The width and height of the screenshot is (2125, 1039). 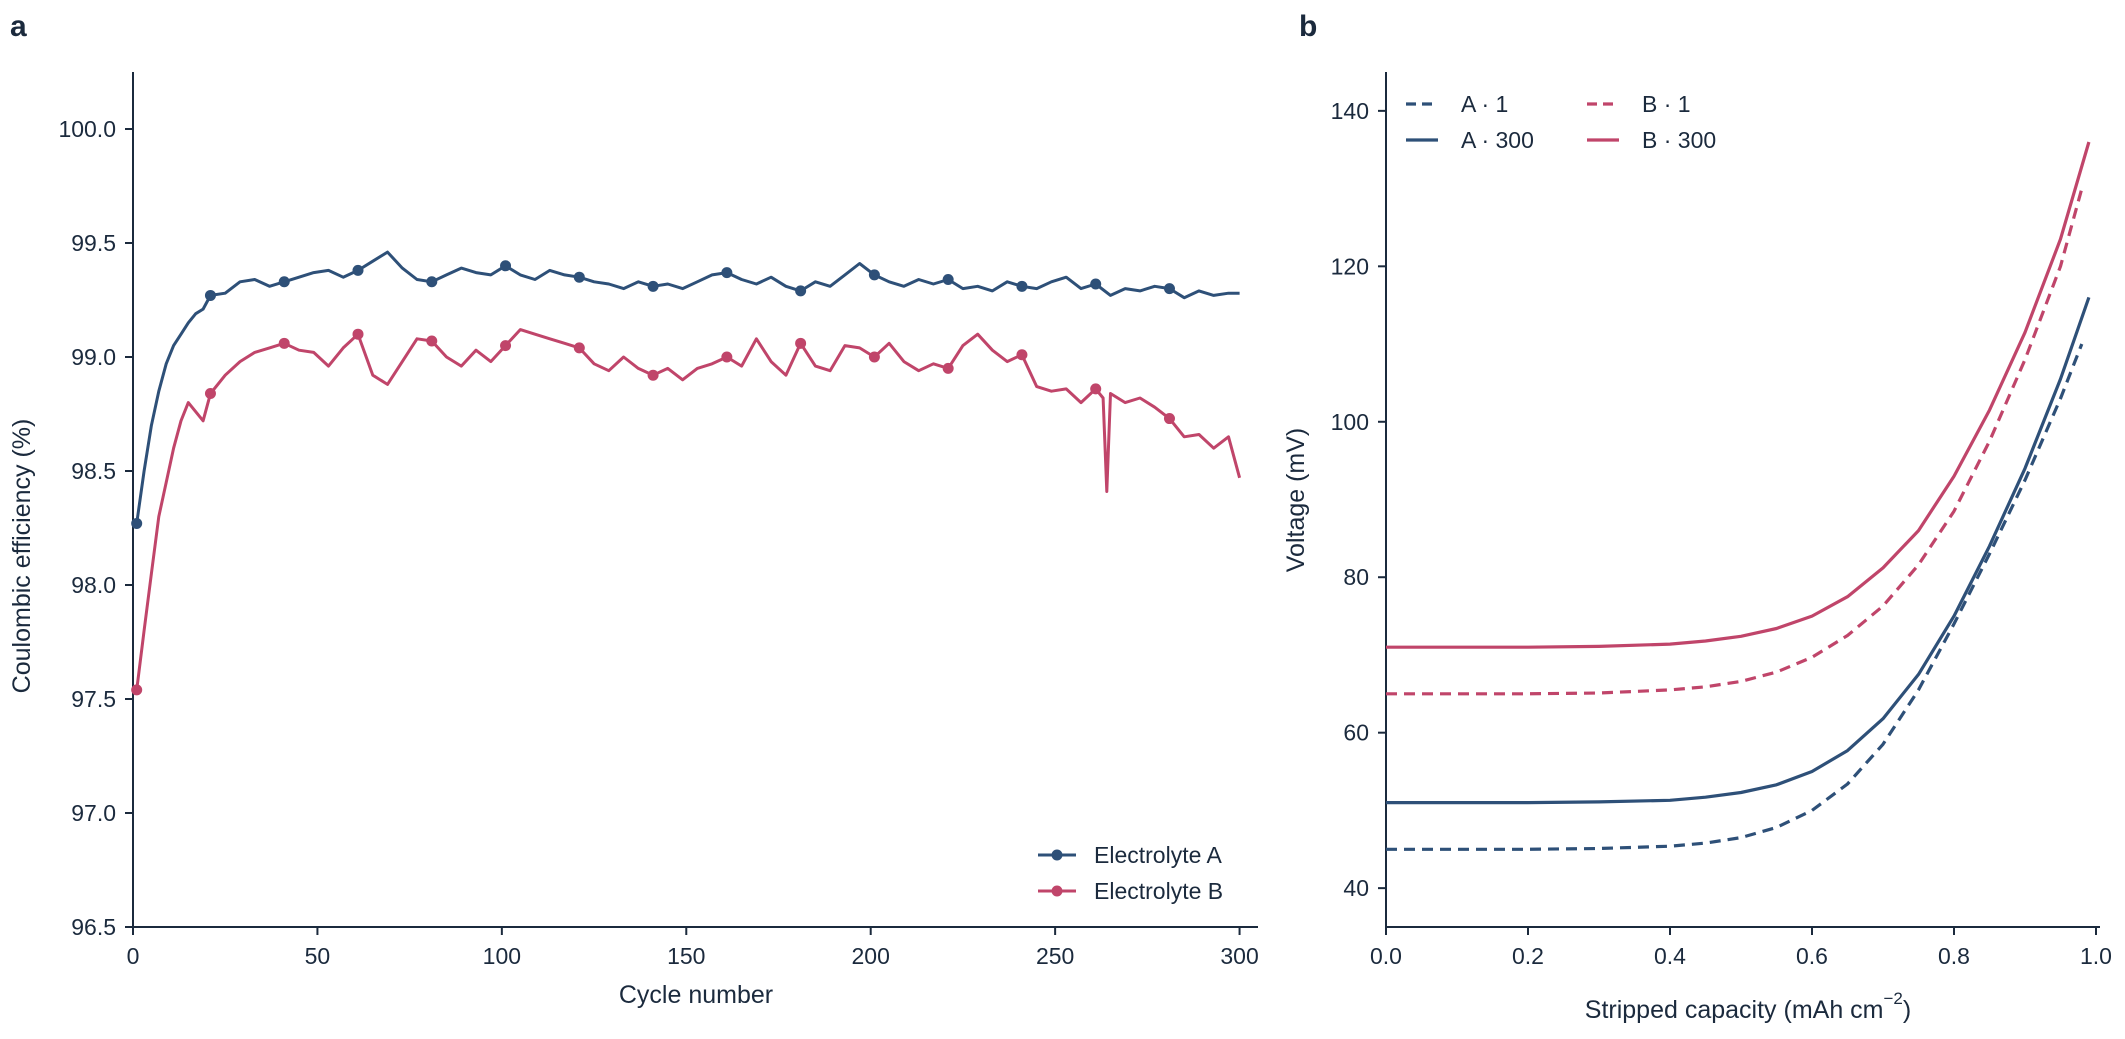 What do you see at coordinates (318, 956) in the screenshot?
I see `panel-a-x-tick-label: 50` at bounding box center [318, 956].